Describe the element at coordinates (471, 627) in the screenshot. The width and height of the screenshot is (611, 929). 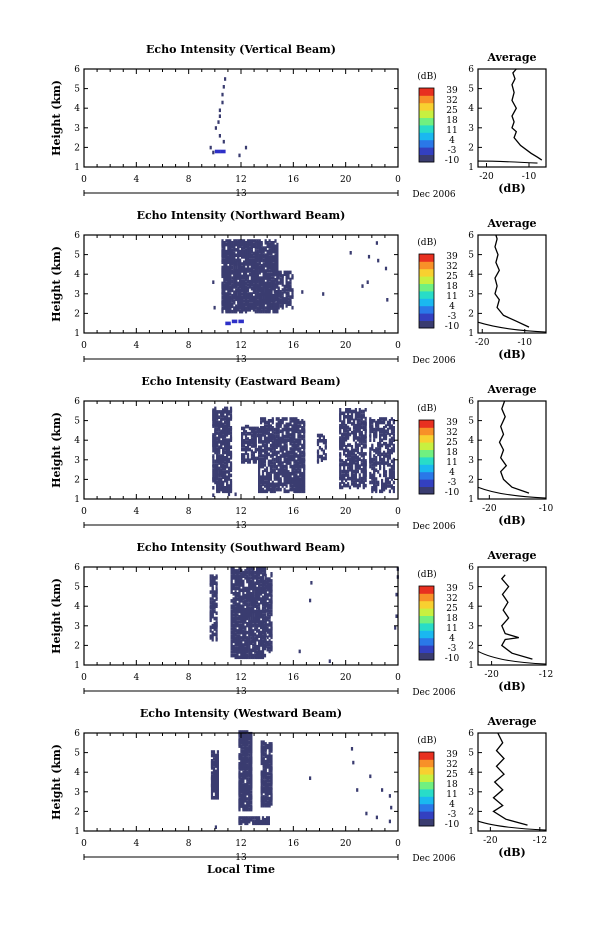
I see `average-y-tick-label: 3` at that location.